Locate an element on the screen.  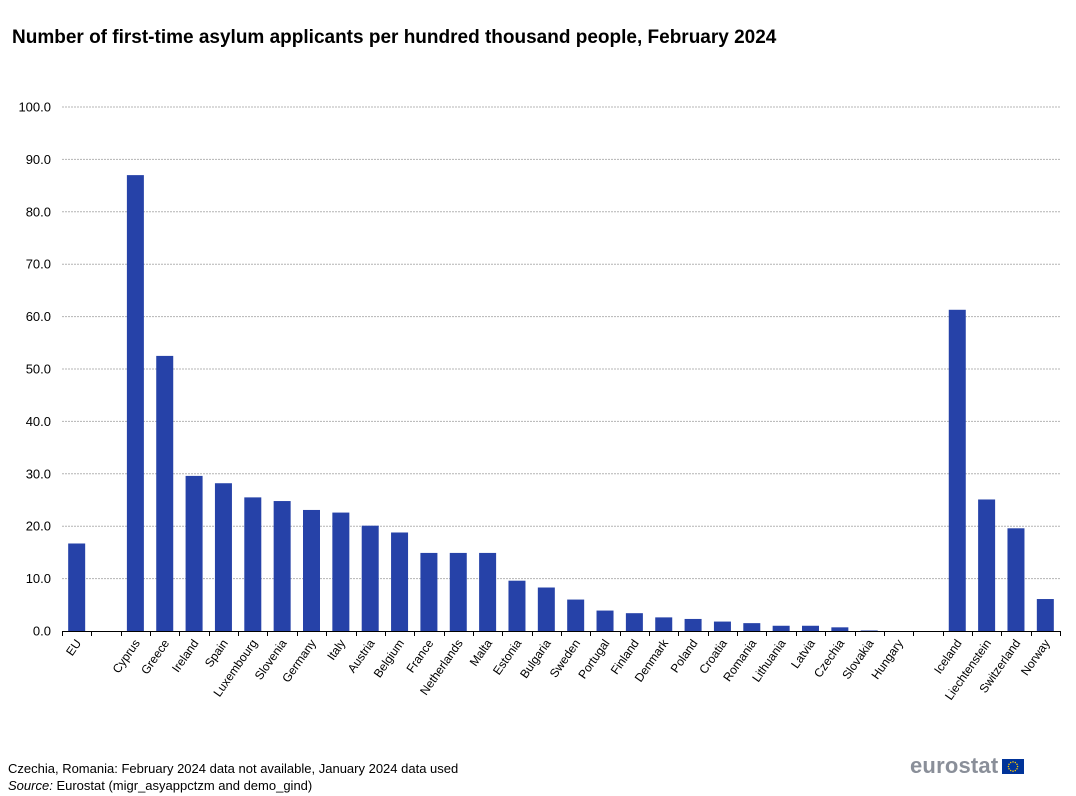
x-tick-label: Malta is located at coordinates (481, 652).